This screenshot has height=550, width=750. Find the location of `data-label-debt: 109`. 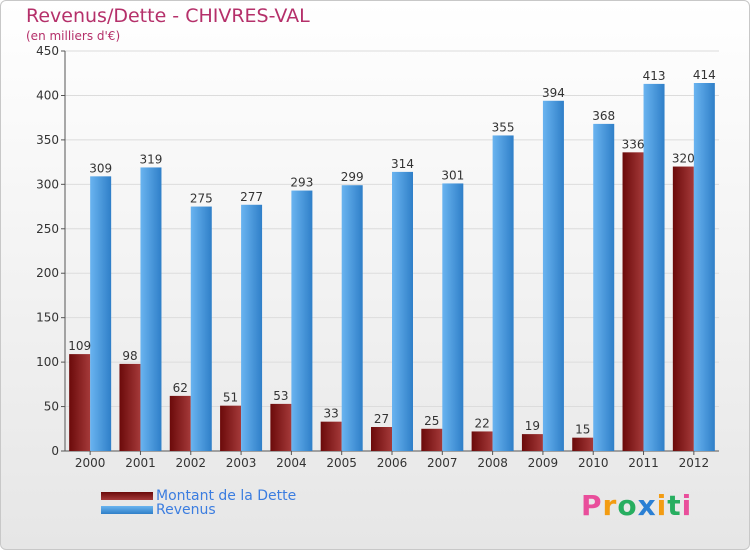

data-label-debt: 109 is located at coordinates (79, 346).